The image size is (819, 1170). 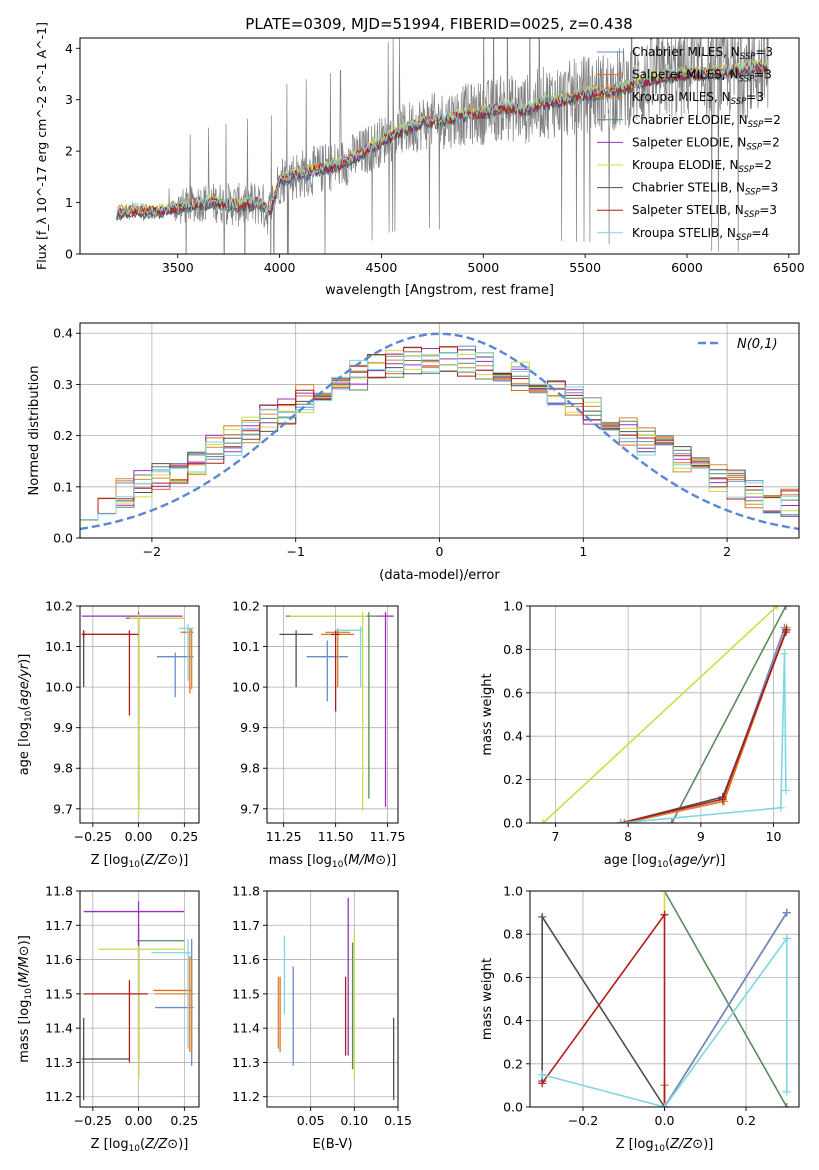 I want to click on y-tick-label: 10.0, so click(x=59, y=687).